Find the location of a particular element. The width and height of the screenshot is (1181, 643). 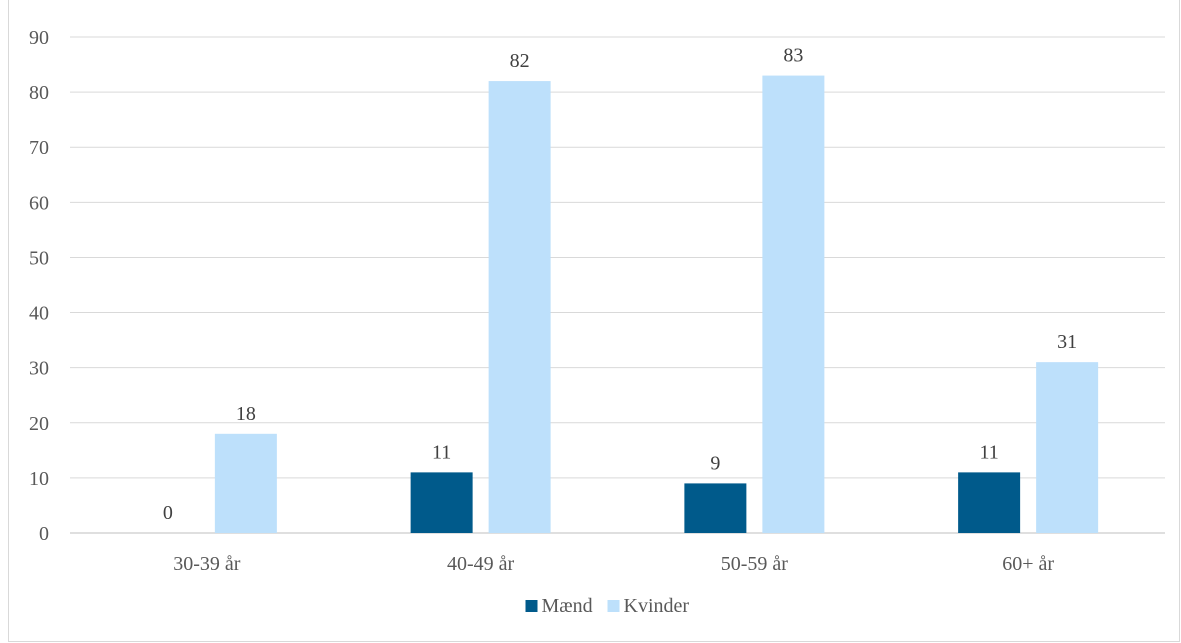

y-tick-label: 50 is located at coordinates (39, 258).